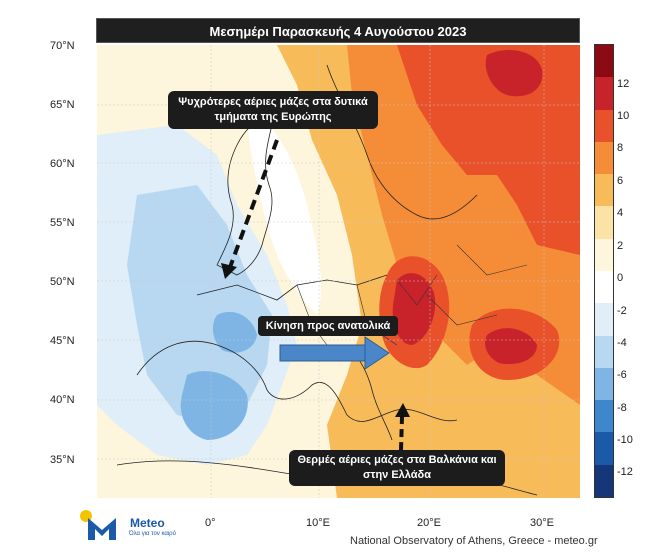 The image size is (662, 560). What do you see at coordinates (625, 440) in the screenshot?
I see `colorbar-label-minus10: -10` at bounding box center [625, 440].